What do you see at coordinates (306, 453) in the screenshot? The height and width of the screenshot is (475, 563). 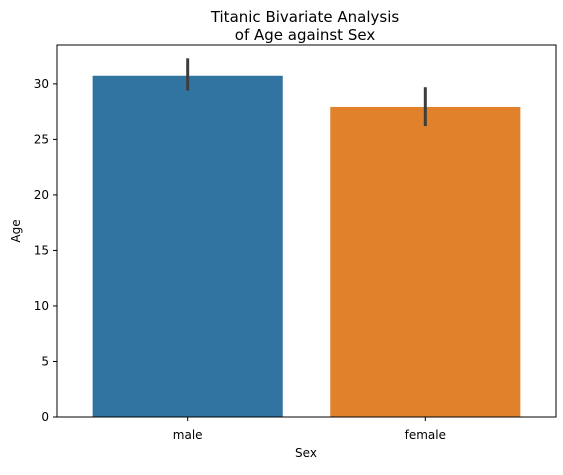 I see `x-axis-label: Sex` at bounding box center [306, 453].